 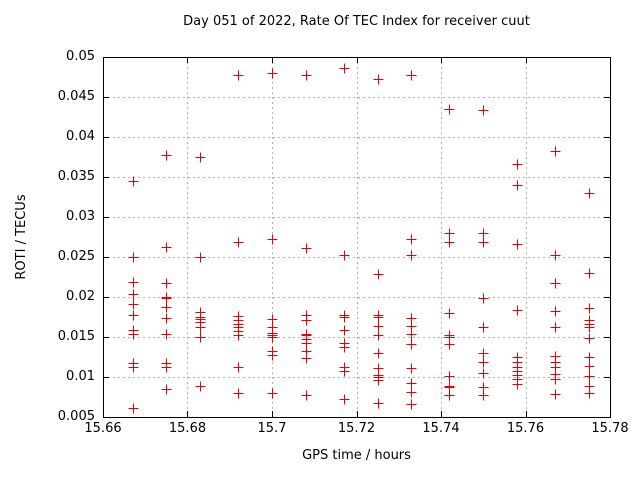 I want to click on x-tick-label: 15.7, so click(x=272, y=428).